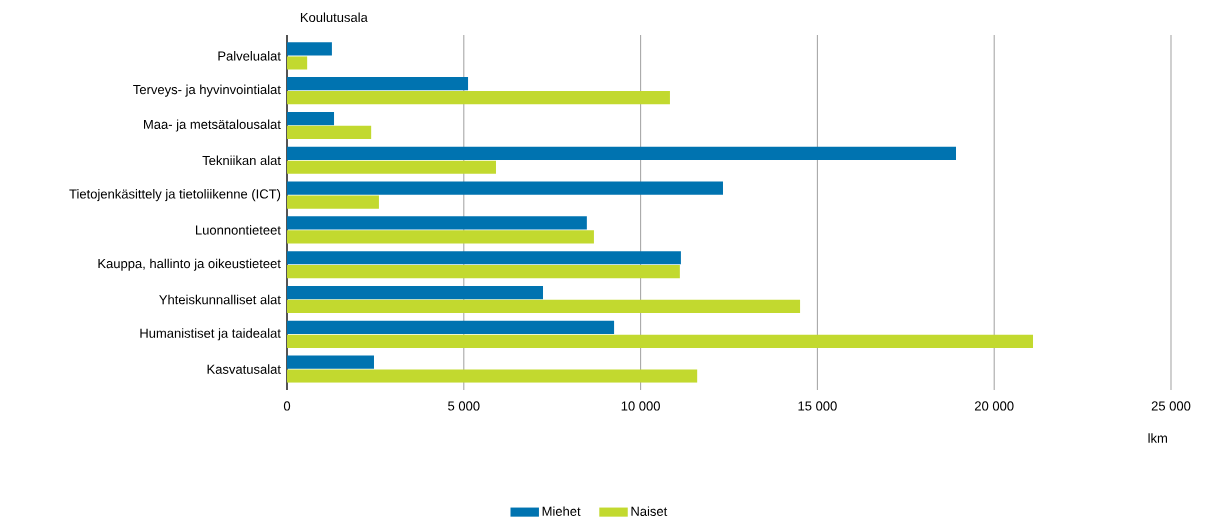 This screenshot has width=1214, height=520. Describe the element at coordinates (241, 160) in the screenshot. I see `y-tick-label: Tekniikan alat` at that location.